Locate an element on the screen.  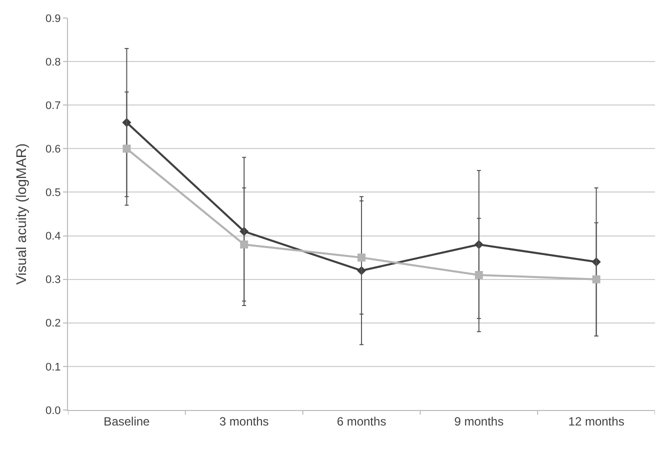
y-tick-label: 0.4 is located at coordinates (53, 236).